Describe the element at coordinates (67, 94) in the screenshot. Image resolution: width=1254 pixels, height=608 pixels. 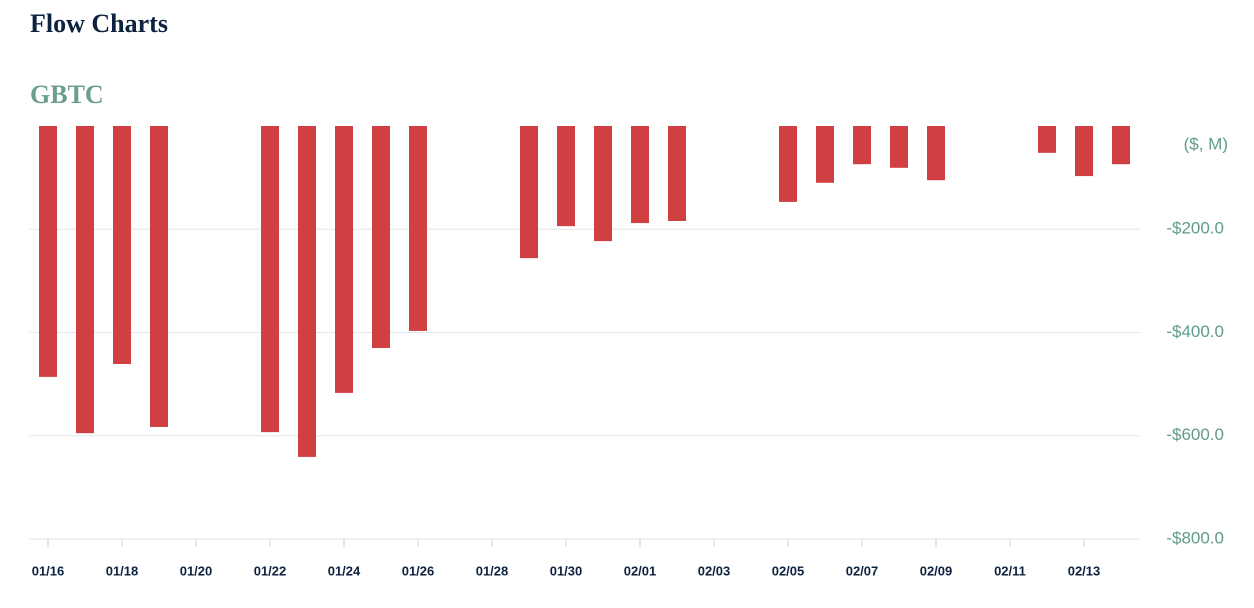
I see `chart-title: GBTC` at that location.